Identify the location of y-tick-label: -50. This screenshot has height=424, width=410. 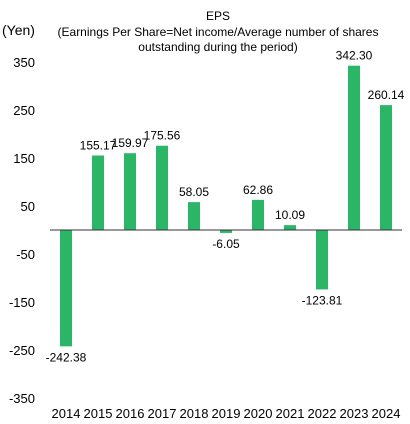
(25, 254).